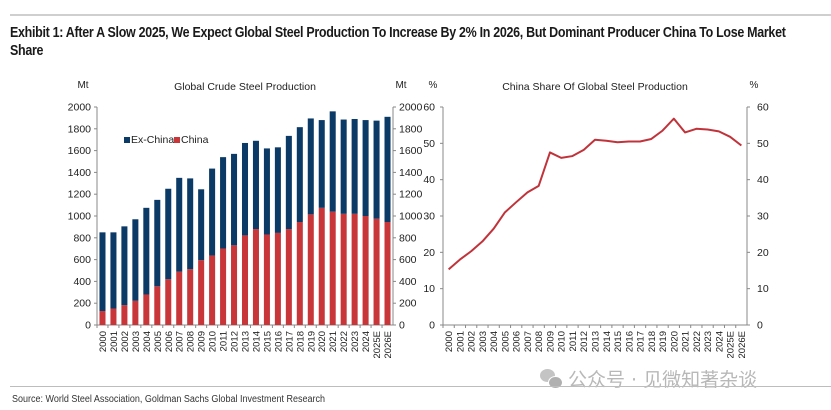 The image size is (831, 410). What do you see at coordinates (321, 164) in the screenshot?
I see `bar-ex-china-2020` at bounding box center [321, 164].